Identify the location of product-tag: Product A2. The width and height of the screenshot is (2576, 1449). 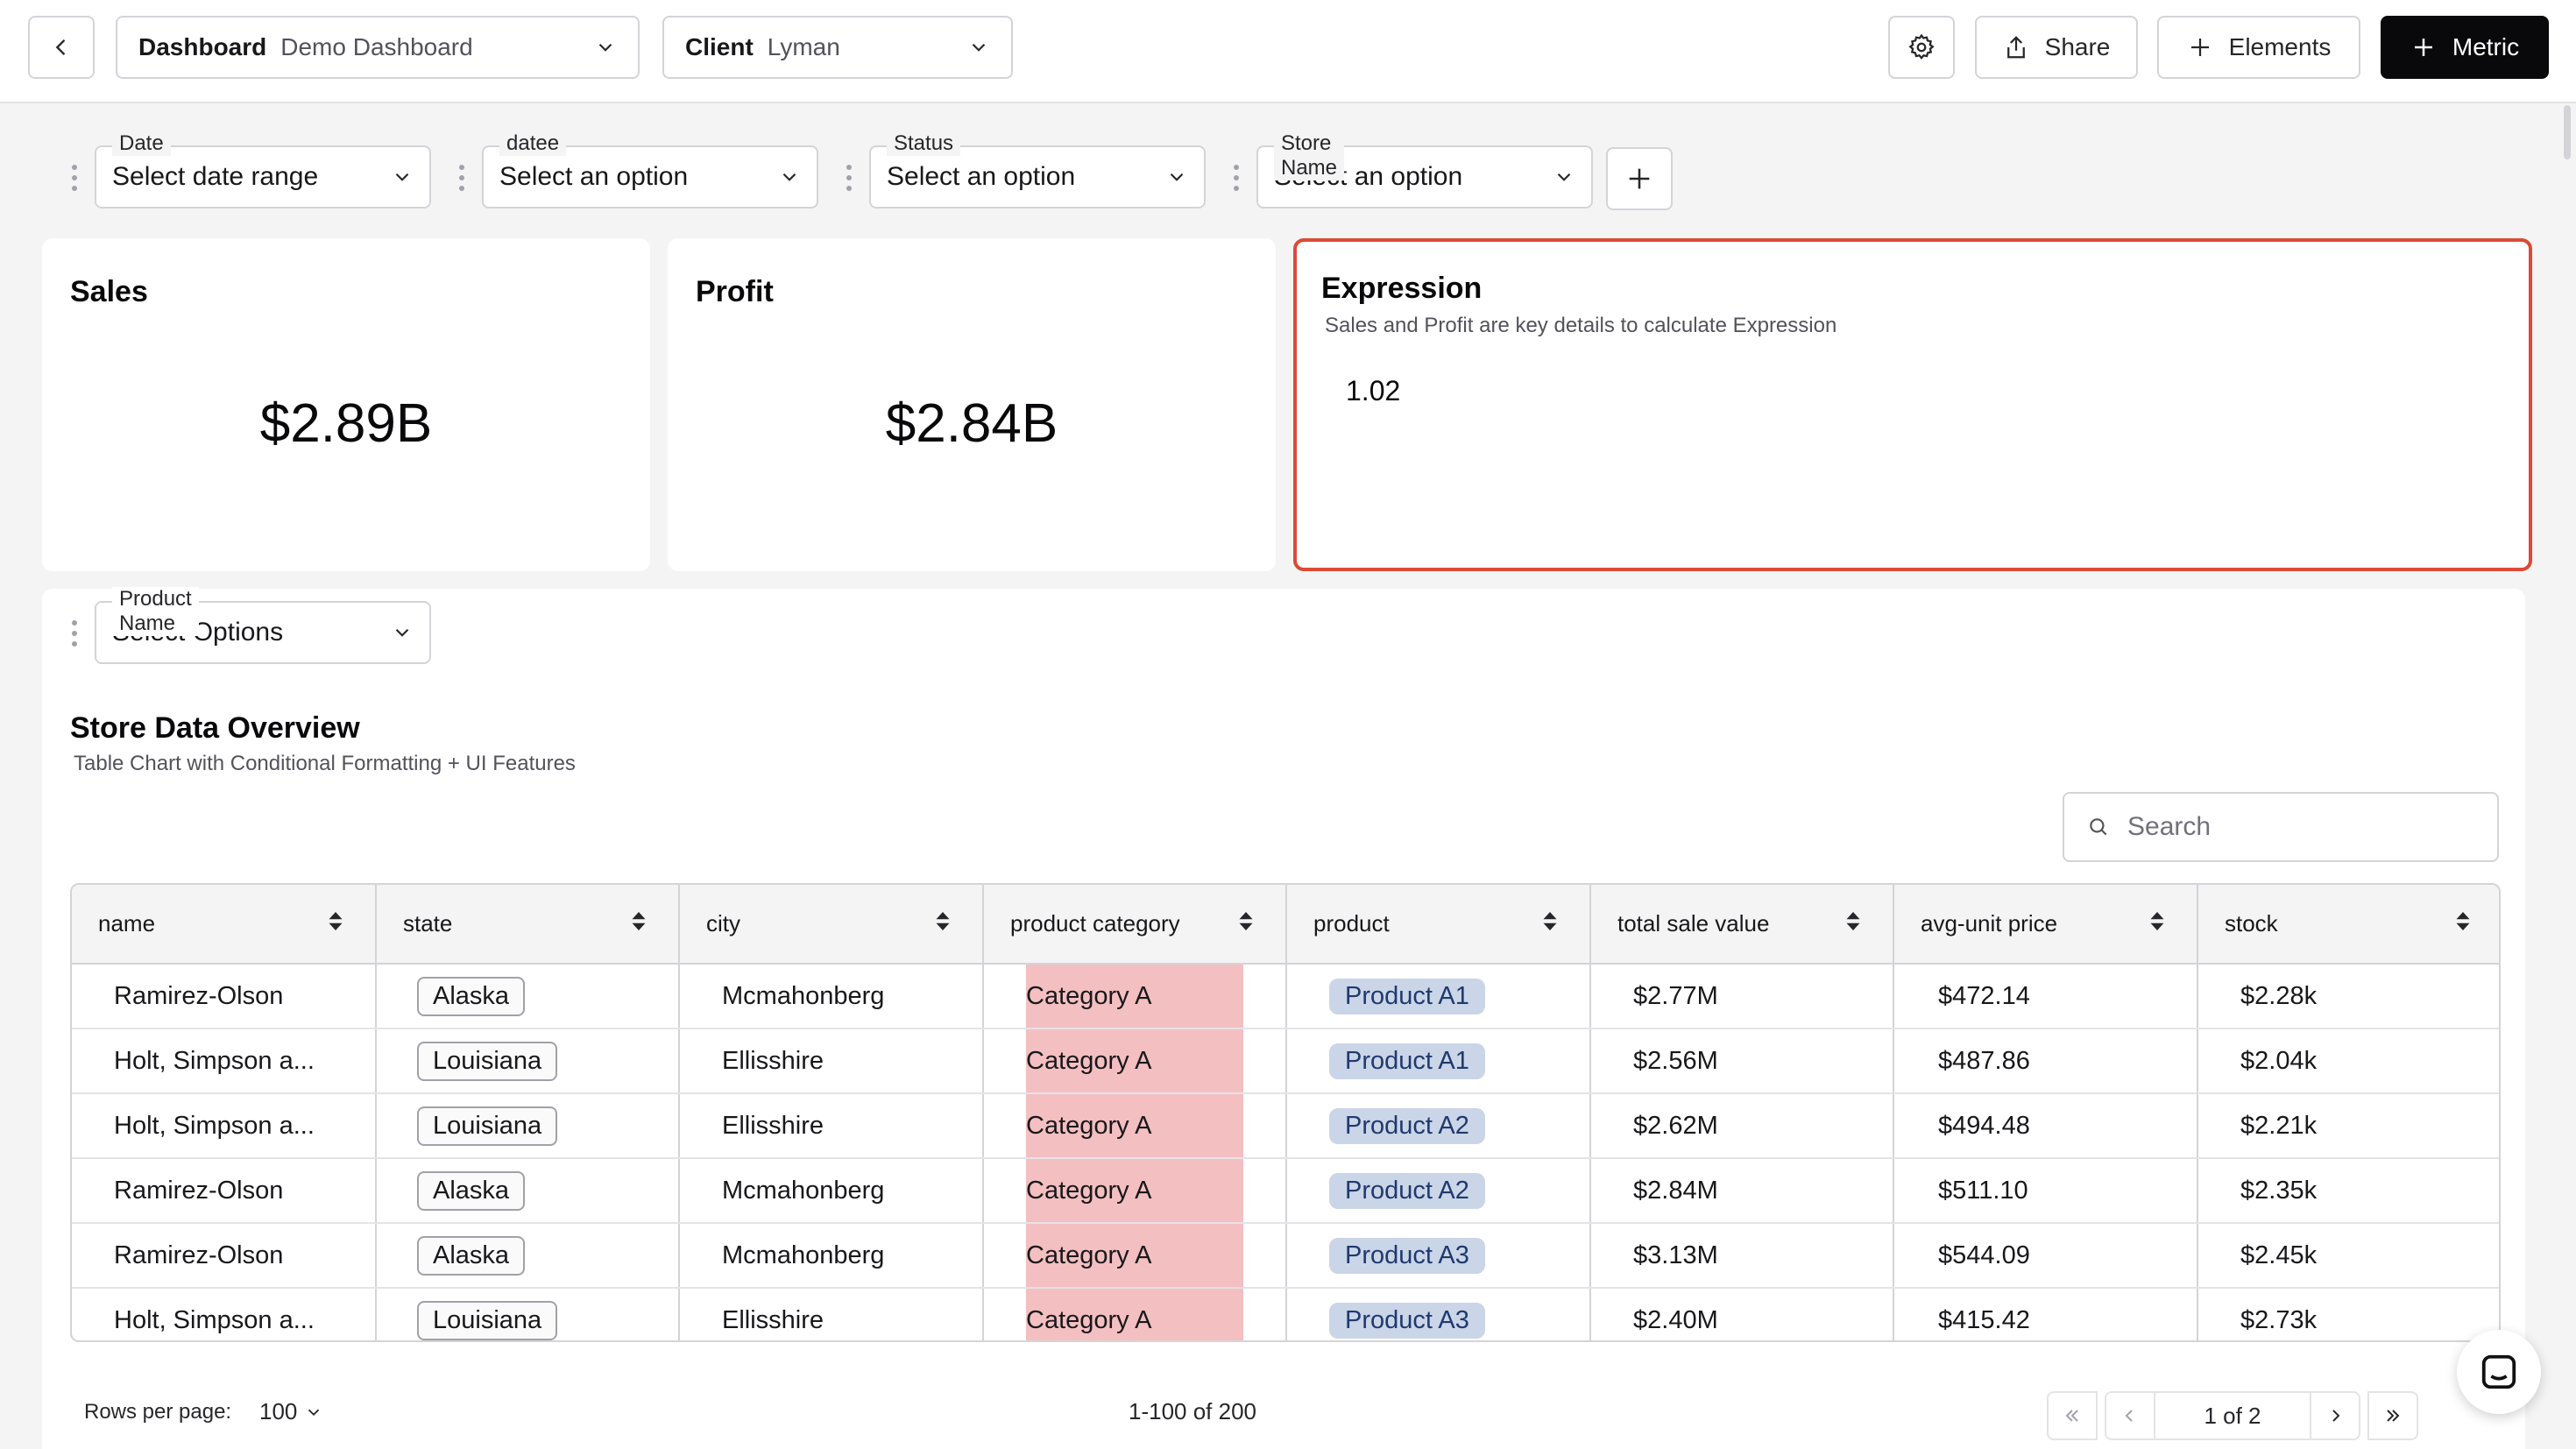
(1407, 1191).